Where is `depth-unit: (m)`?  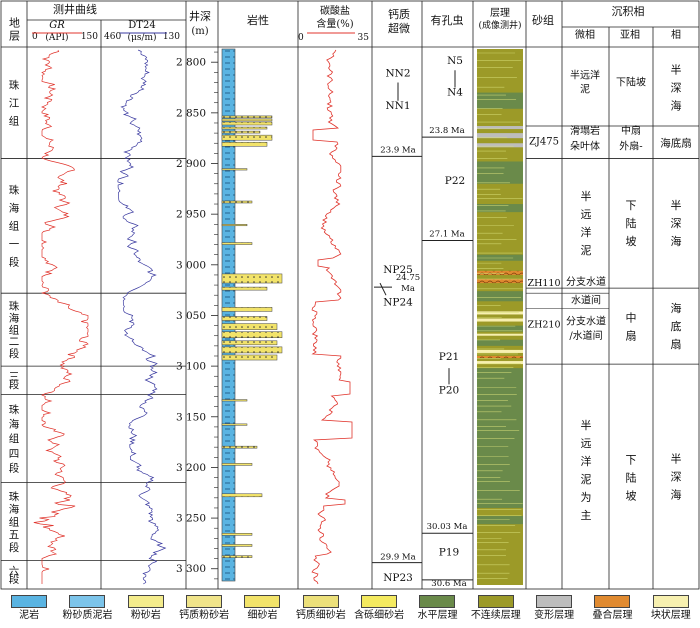 depth-unit: (m) is located at coordinates (199, 31).